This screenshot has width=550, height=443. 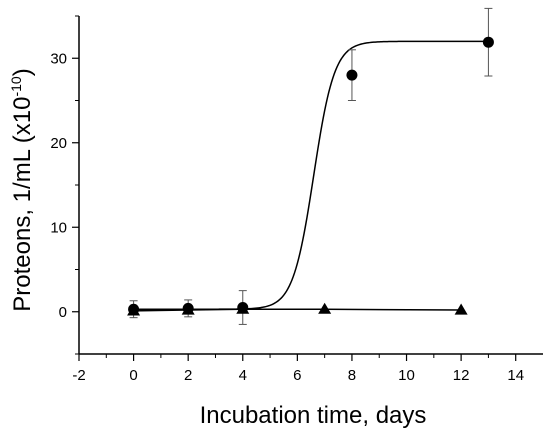 I want to click on x-tick-label: 12, so click(x=461, y=375).